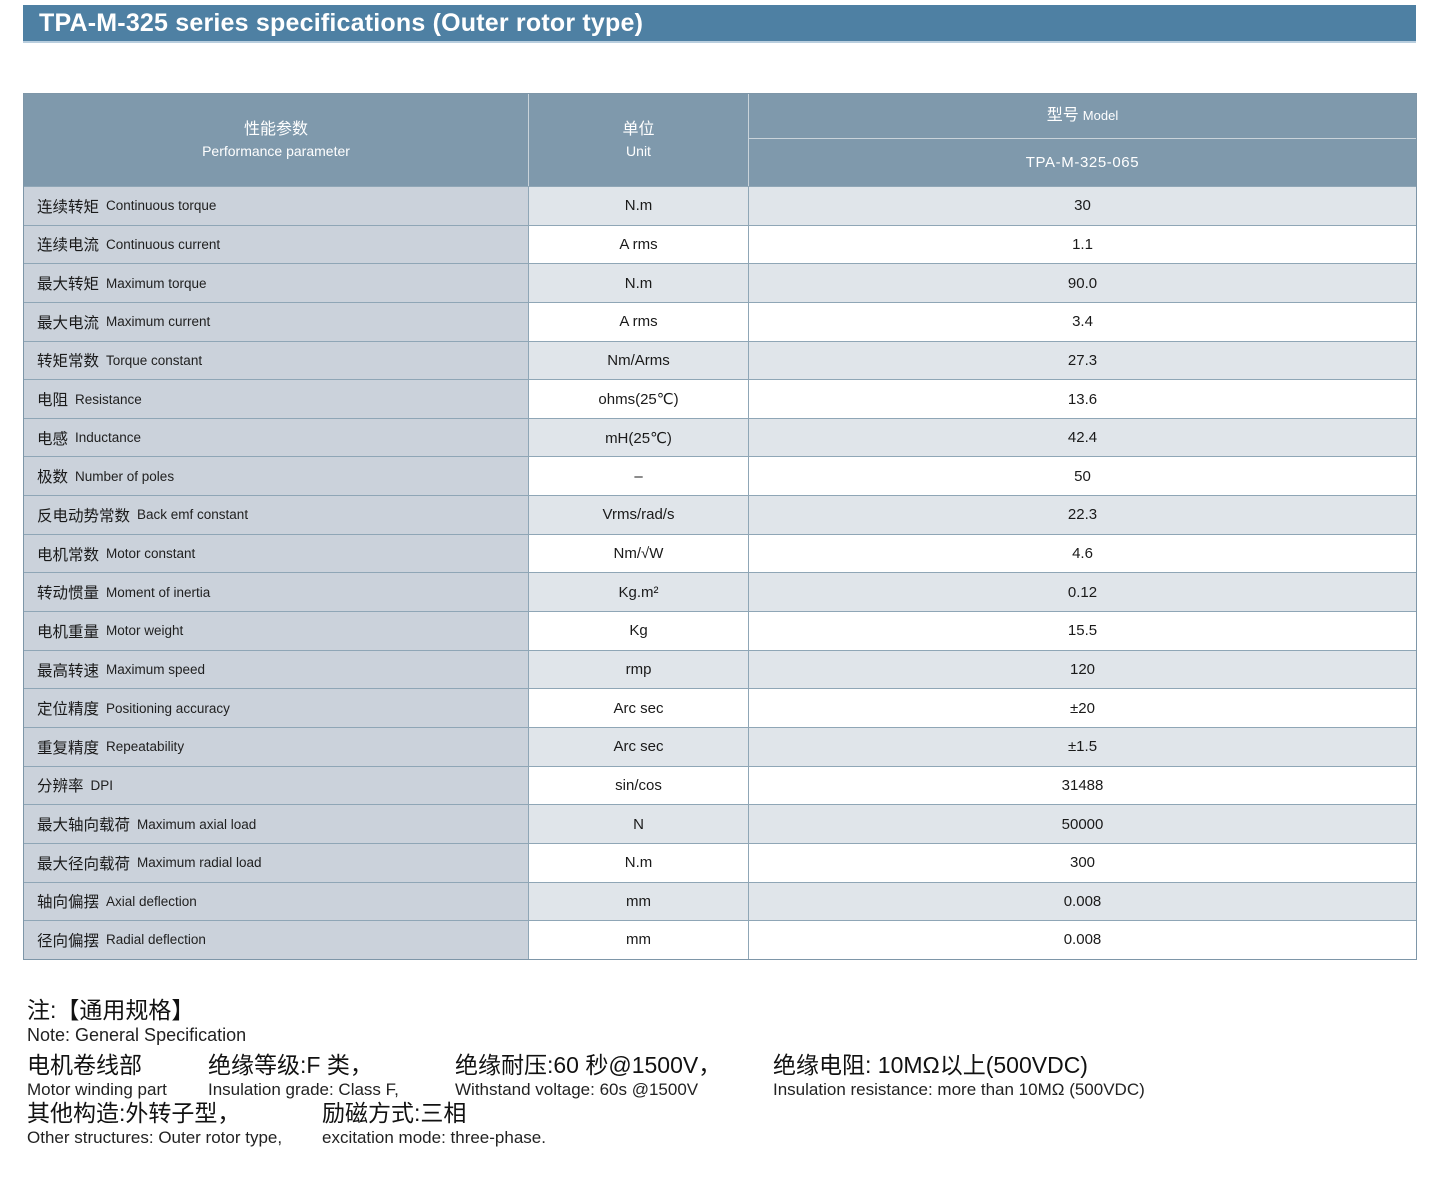 The width and height of the screenshot is (1440, 1180). What do you see at coordinates (720, 553) in the screenshot?
I see `table-row: 电机常数 Motor constant Nm/√W 4.6` at bounding box center [720, 553].